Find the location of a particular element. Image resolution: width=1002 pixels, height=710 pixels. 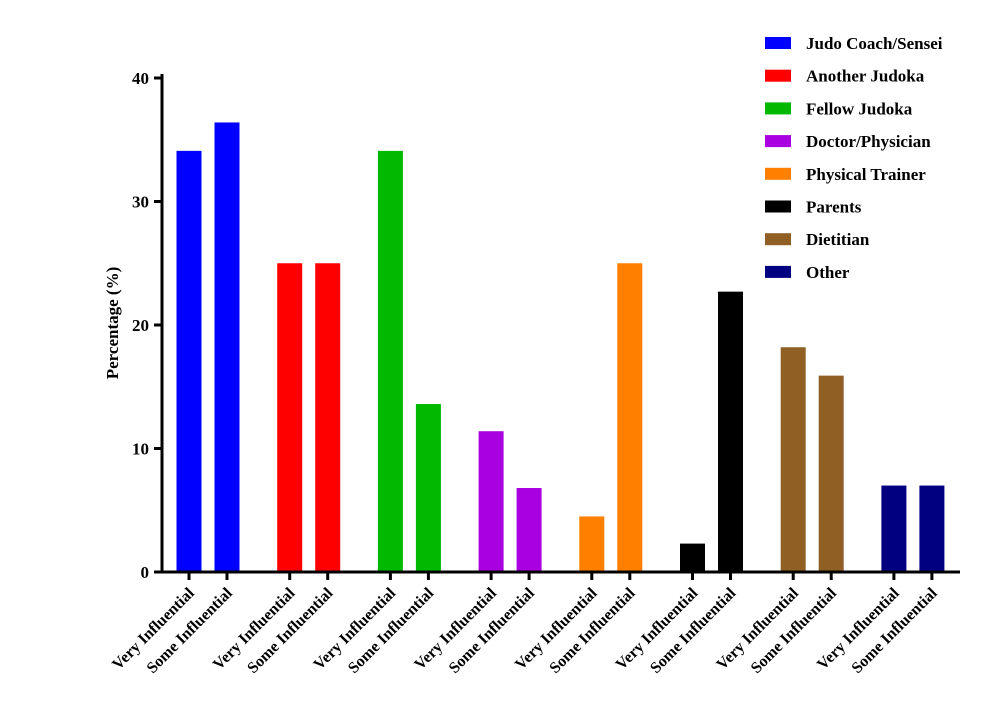

y-tick-label: 20 is located at coordinates (140, 325).